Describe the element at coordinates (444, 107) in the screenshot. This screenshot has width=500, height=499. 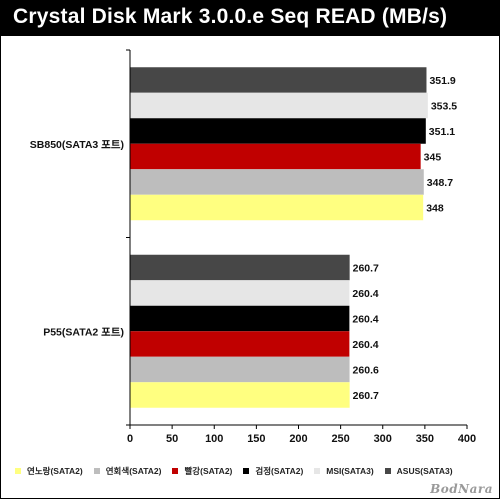
I see `data-label: 353.5` at that location.